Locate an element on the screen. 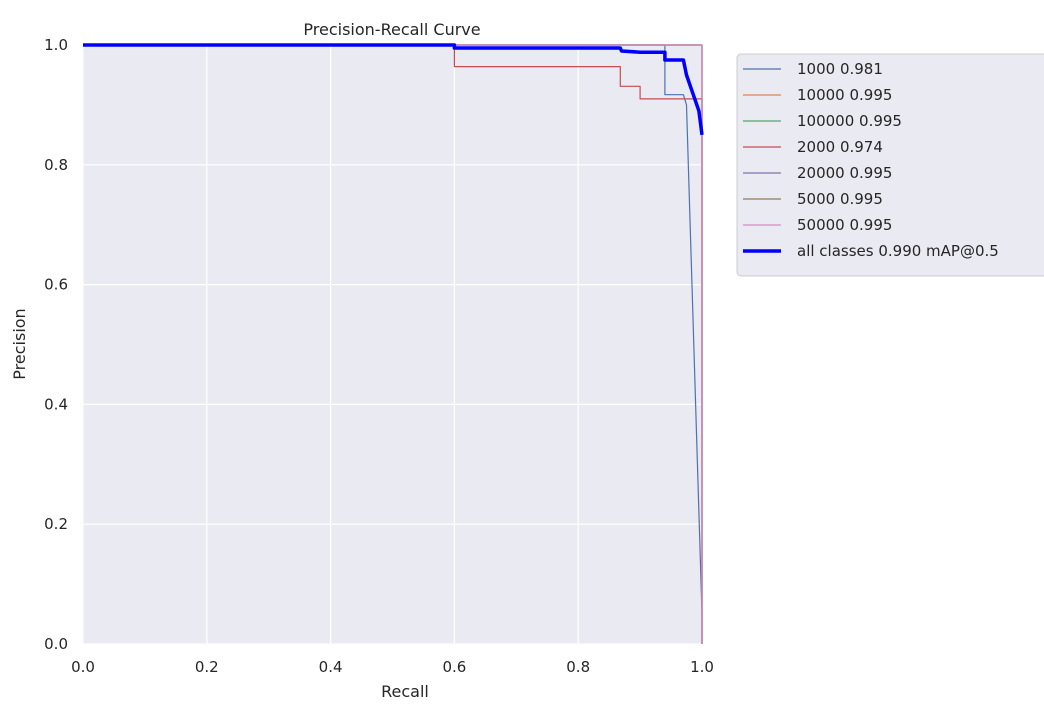  legend-label-5: 5000 0.995 is located at coordinates (840, 199).